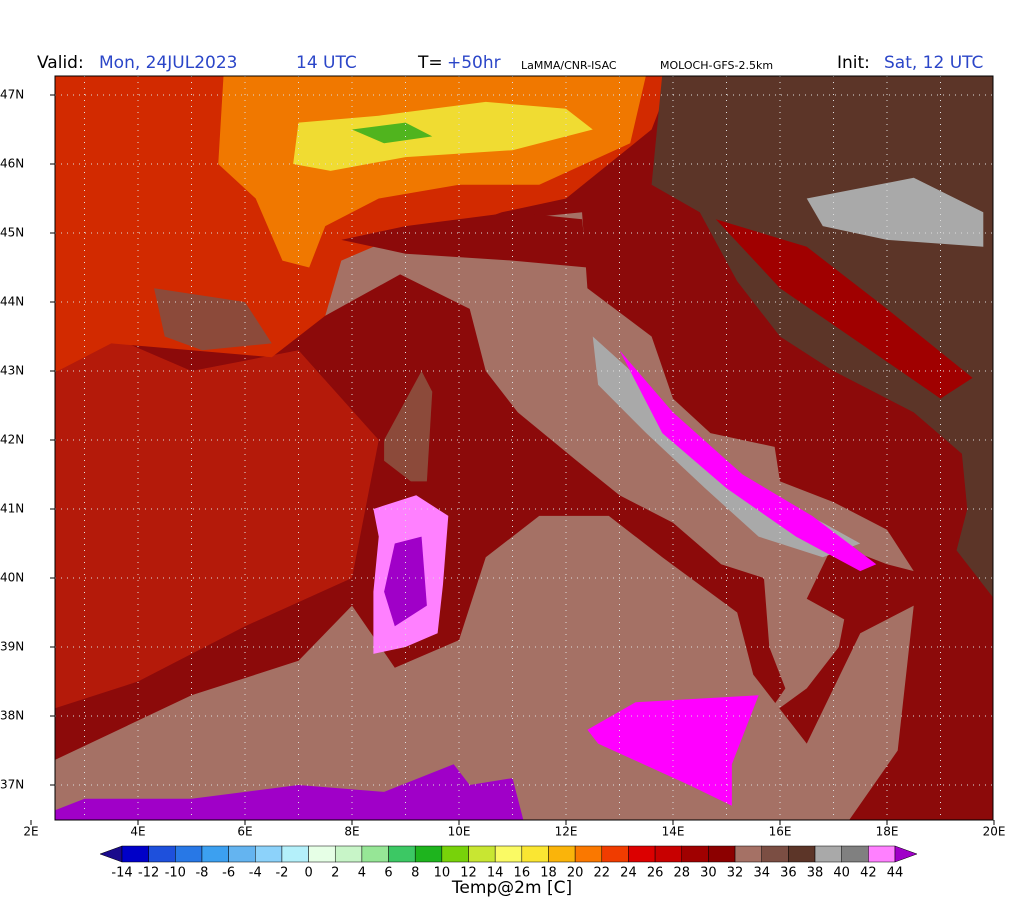  What do you see at coordinates (780, 832) in the screenshot?
I see `lon-label: 16E` at bounding box center [780, 832].